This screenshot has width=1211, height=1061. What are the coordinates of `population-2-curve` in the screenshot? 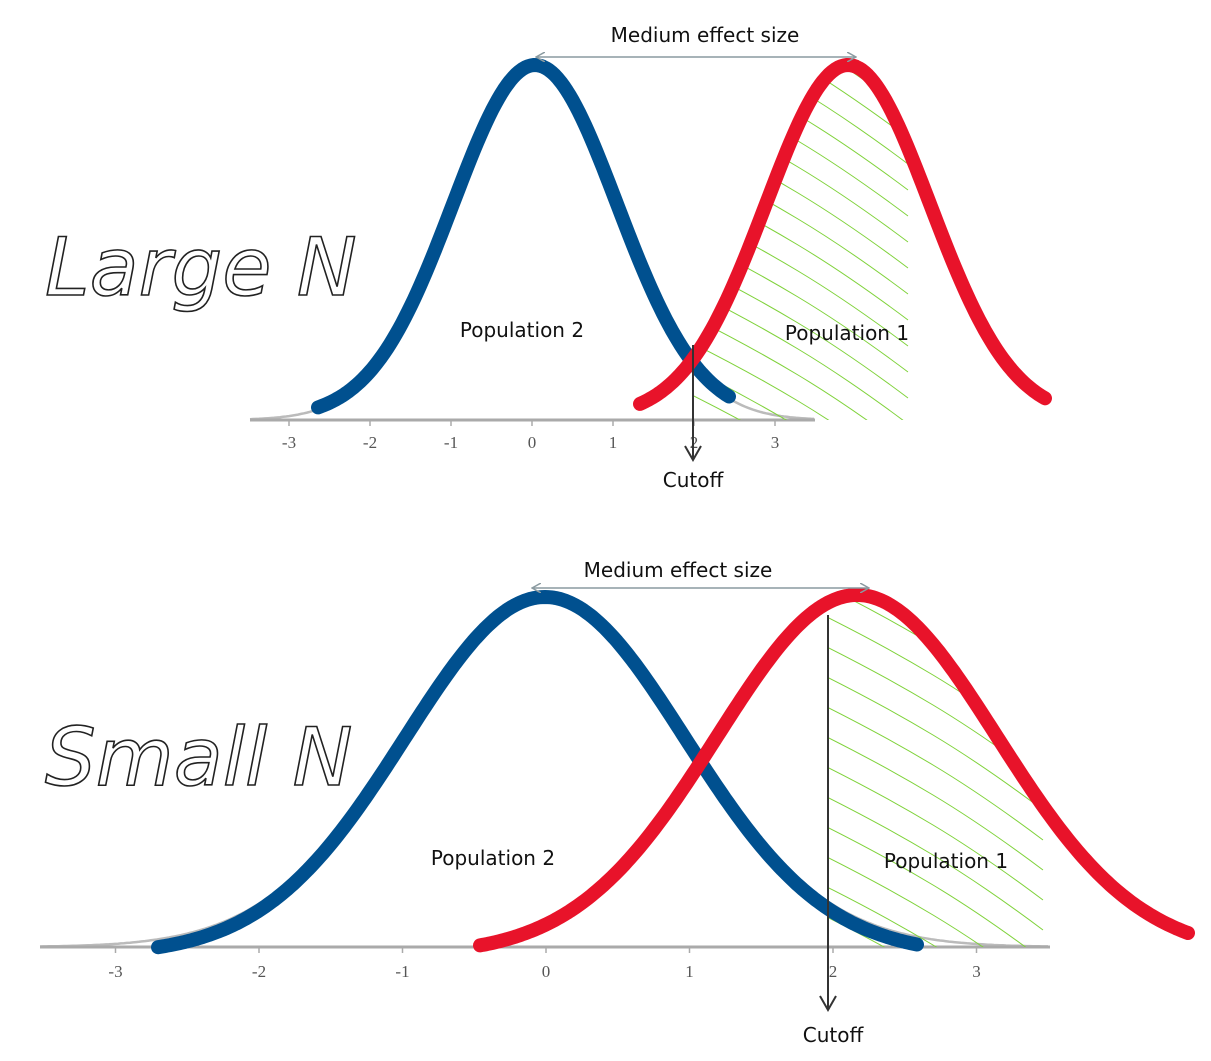 It's located at (523, 236).